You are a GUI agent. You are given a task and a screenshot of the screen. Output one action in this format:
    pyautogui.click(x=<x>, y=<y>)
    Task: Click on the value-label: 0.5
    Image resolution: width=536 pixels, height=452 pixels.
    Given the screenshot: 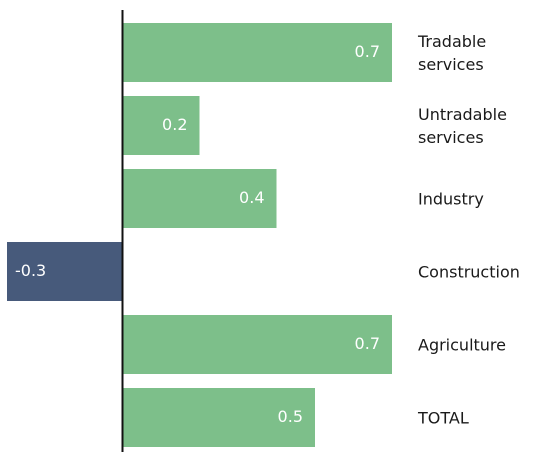 What is the action you would take?
    pyautogui.click(x=290, y=416)
    